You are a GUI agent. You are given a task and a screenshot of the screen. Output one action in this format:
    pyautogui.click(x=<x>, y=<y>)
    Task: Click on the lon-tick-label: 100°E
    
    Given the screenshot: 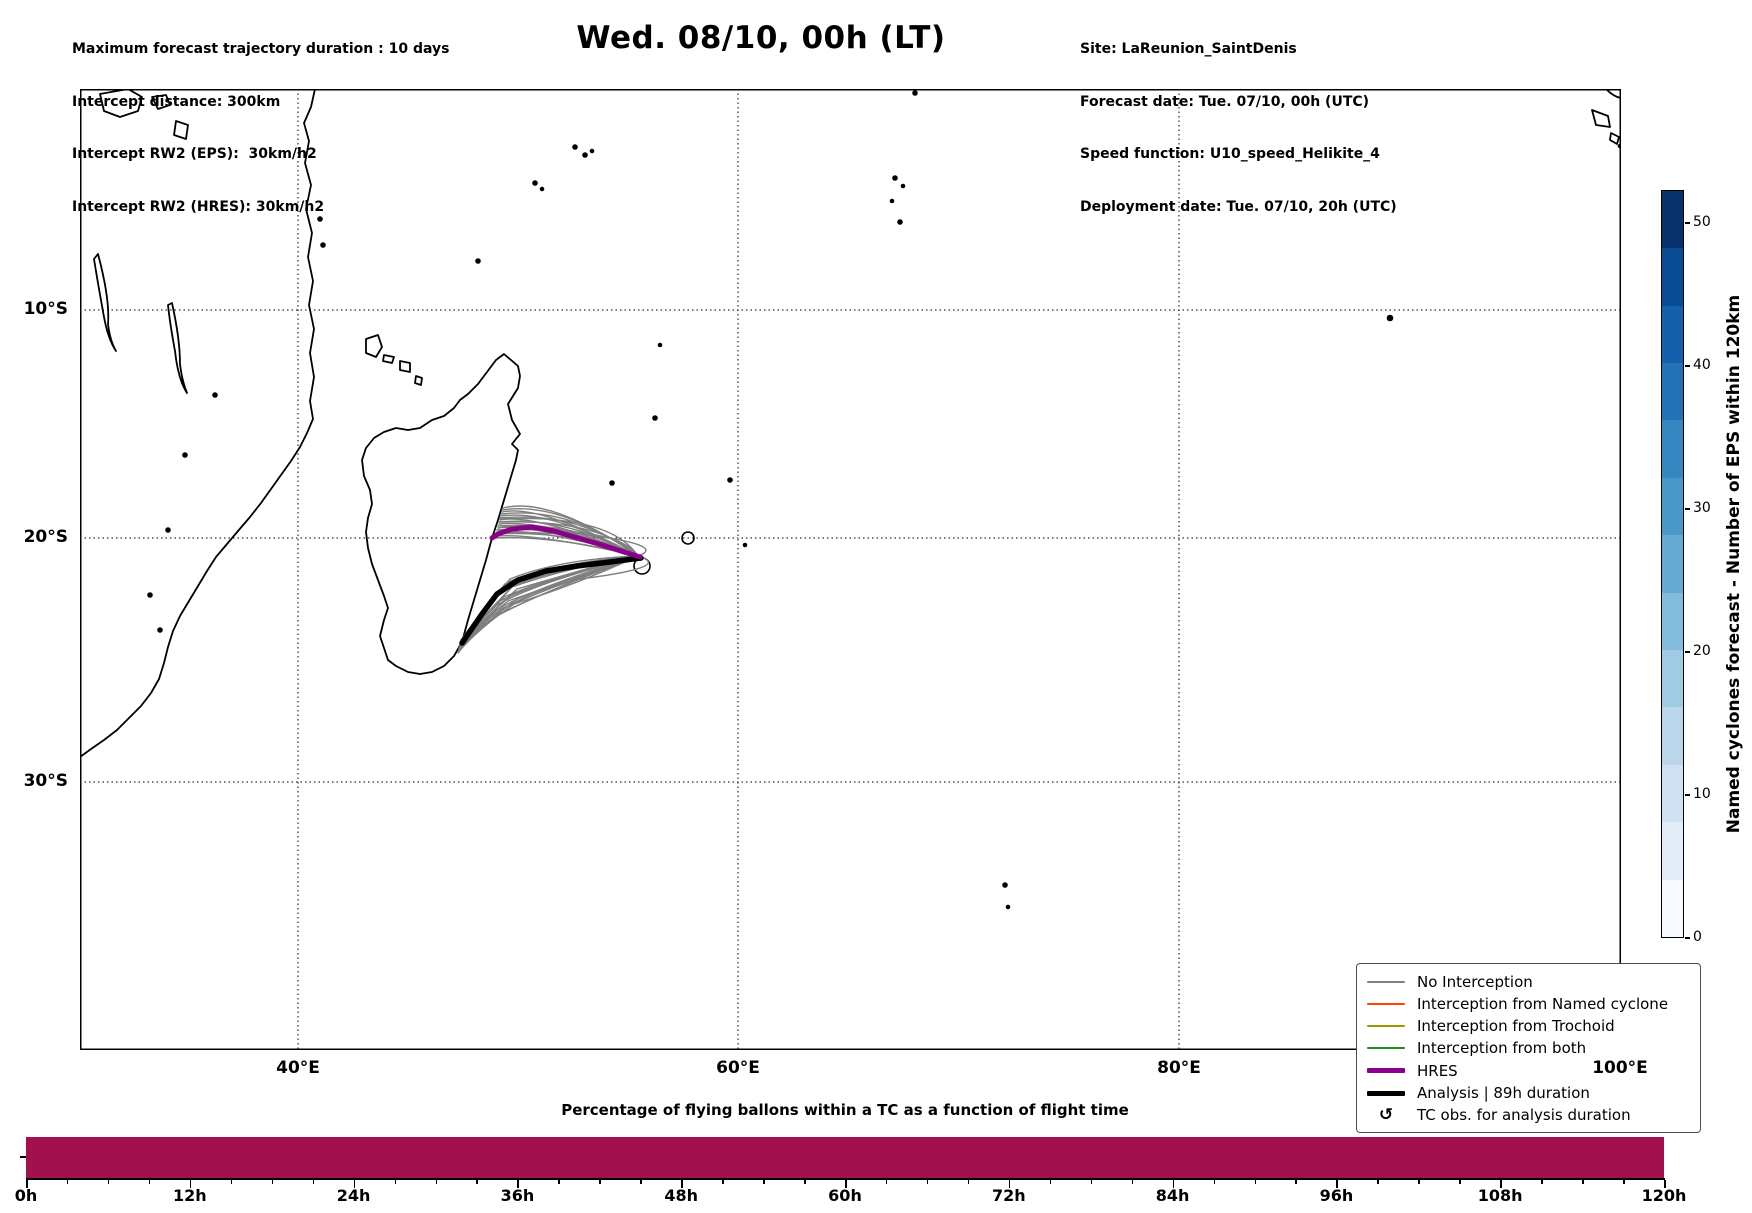 What is the action you would take?
    pyautogui.click(x=1620, y=1068)
    